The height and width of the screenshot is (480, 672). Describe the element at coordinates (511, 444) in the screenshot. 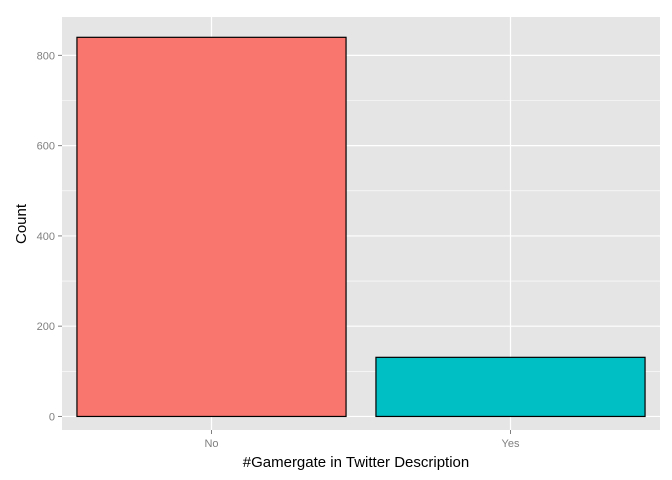

I see `x-tick-label: Yes` at that location.